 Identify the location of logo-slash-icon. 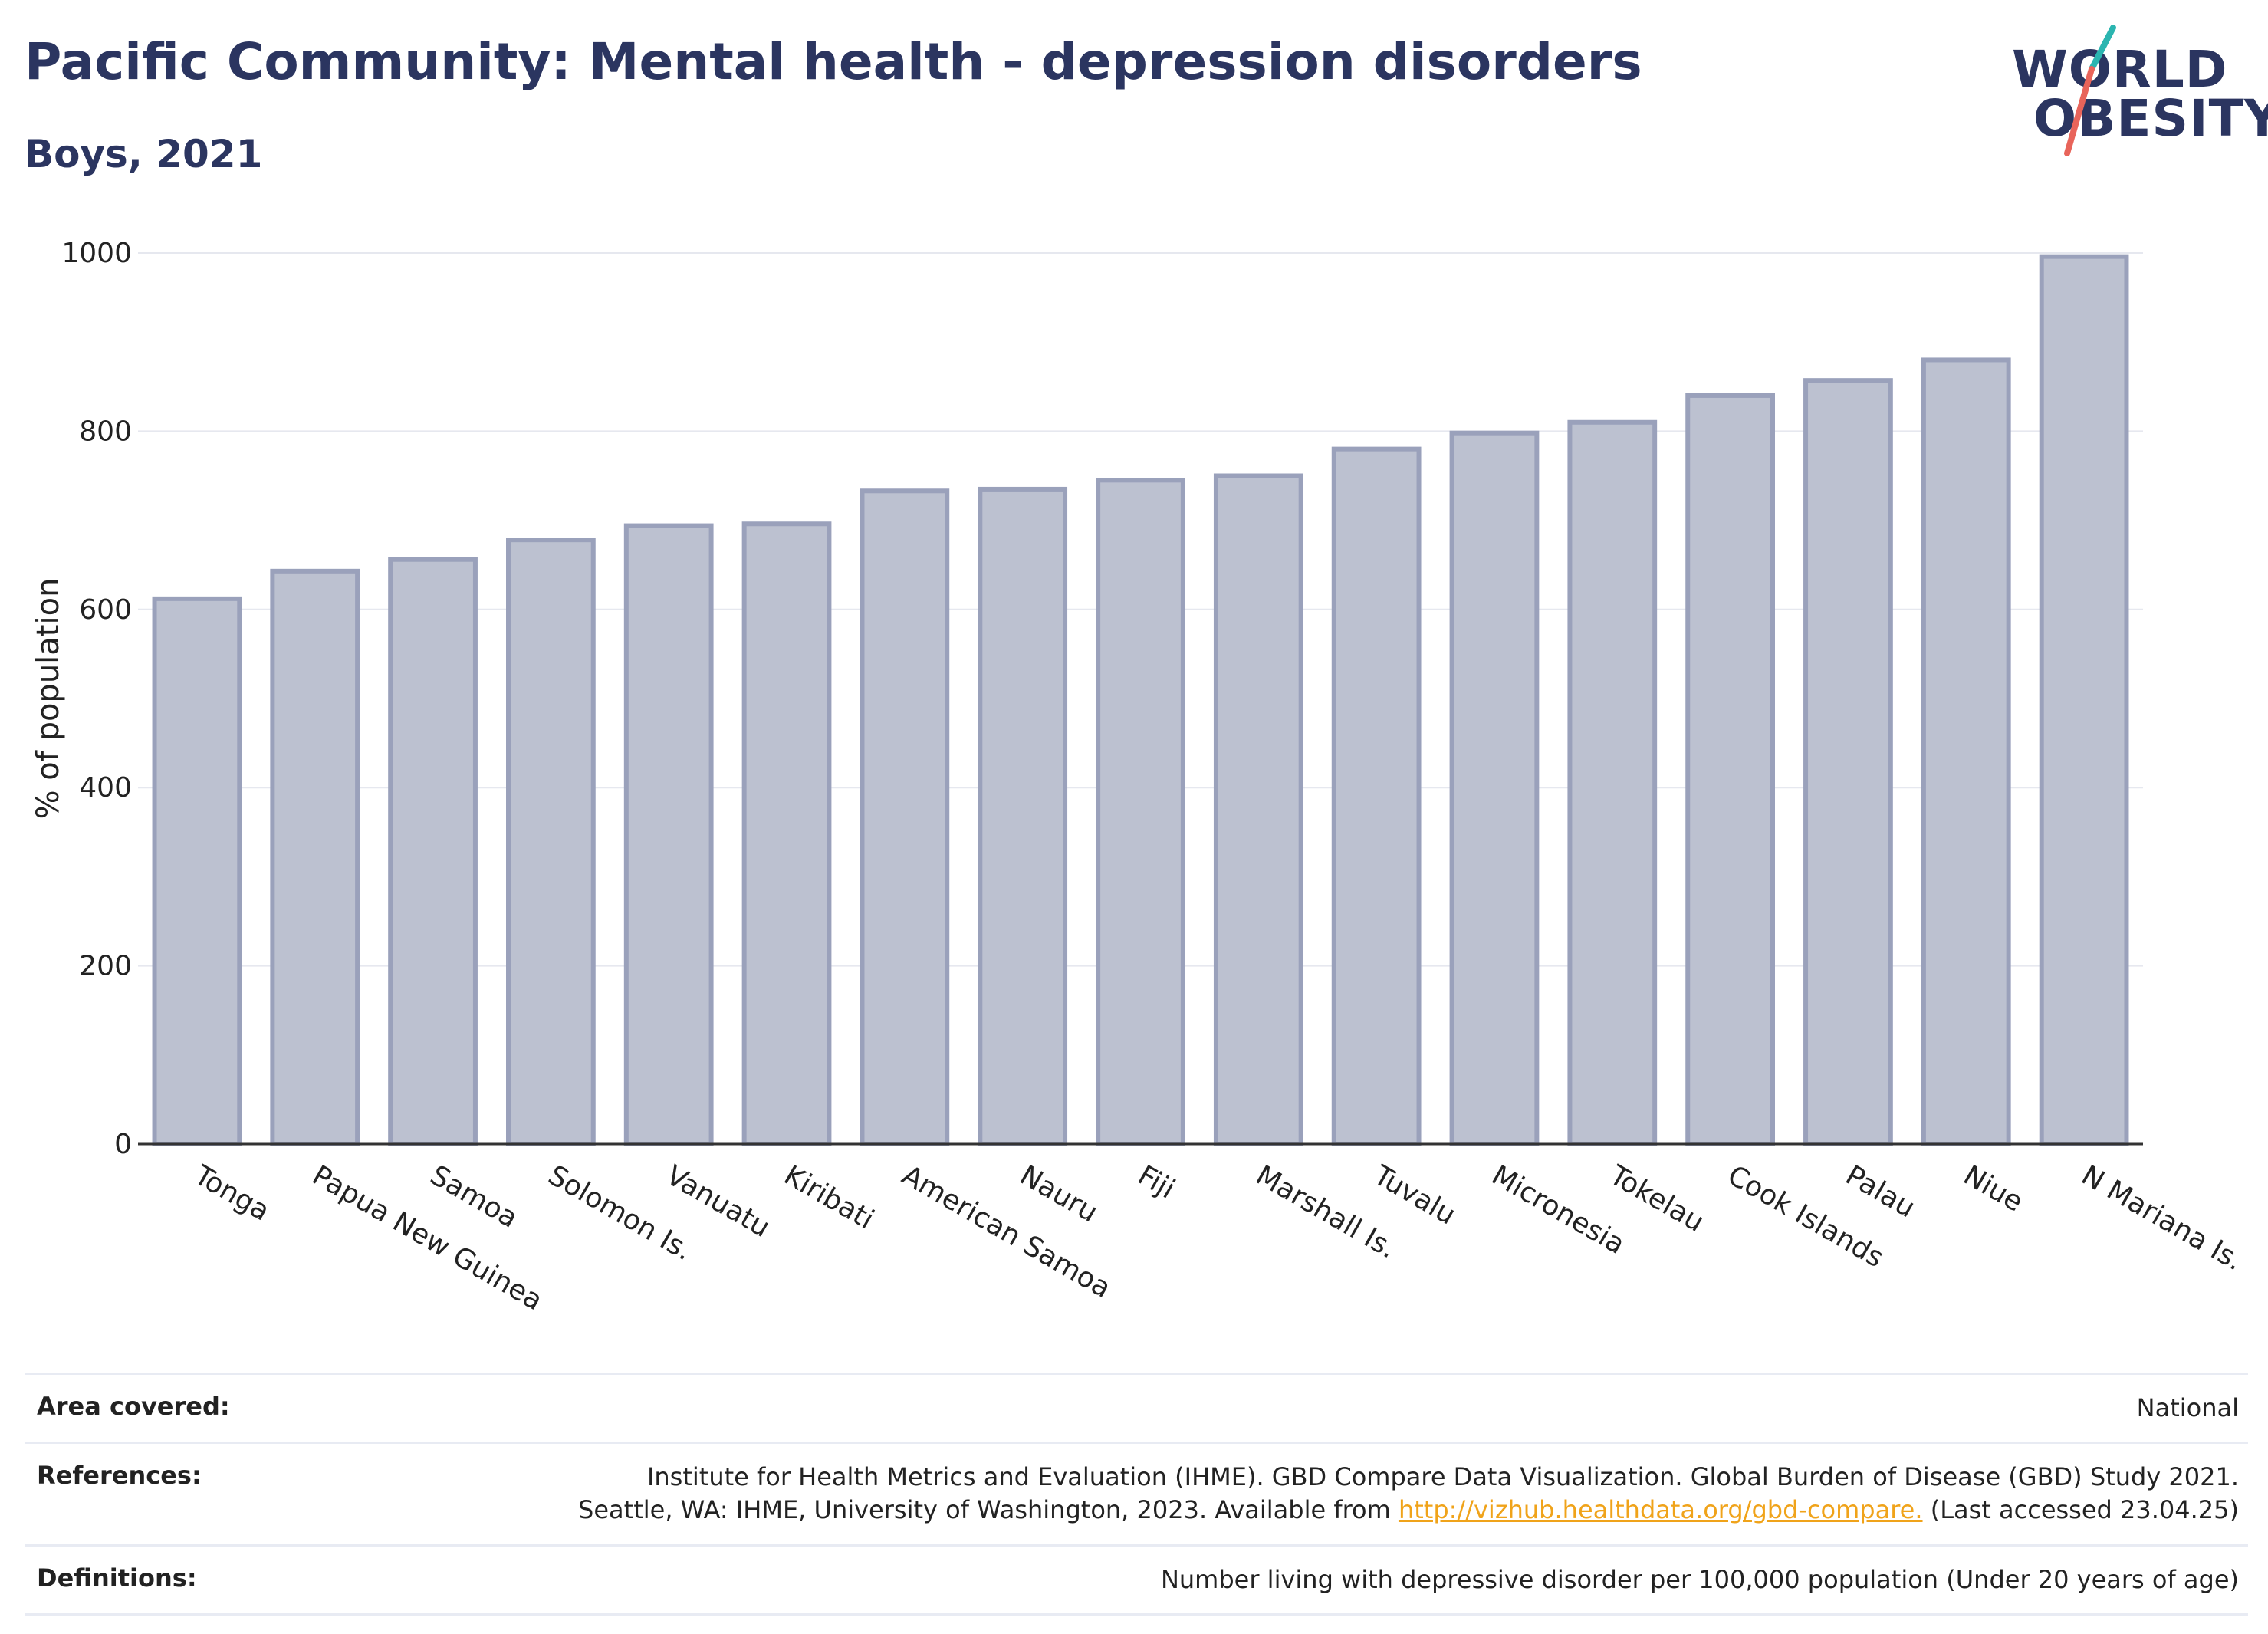
(2090, 90).